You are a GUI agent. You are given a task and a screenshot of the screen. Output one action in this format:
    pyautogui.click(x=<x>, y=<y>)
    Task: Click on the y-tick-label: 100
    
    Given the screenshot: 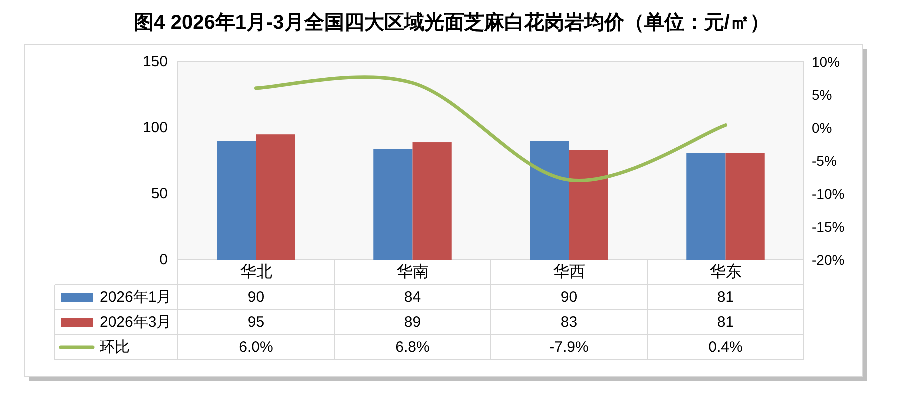 What is the action you would take?
    pyautogui.click(x=155, y=128)
    